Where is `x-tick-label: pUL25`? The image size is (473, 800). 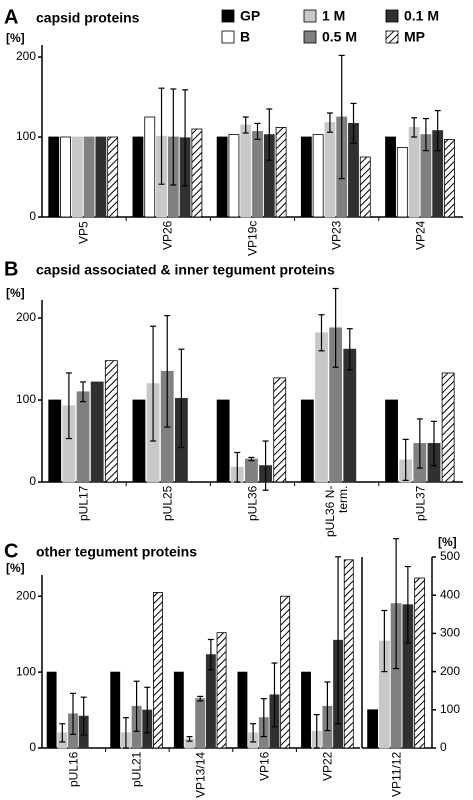 x-tick-label: pUL25 is located at coordinates (167, 504).